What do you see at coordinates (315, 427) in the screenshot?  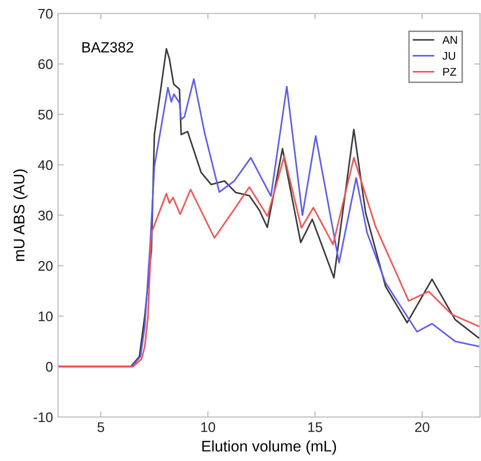 I see `x-tick-label: 15` at bounding box center [315, 427].